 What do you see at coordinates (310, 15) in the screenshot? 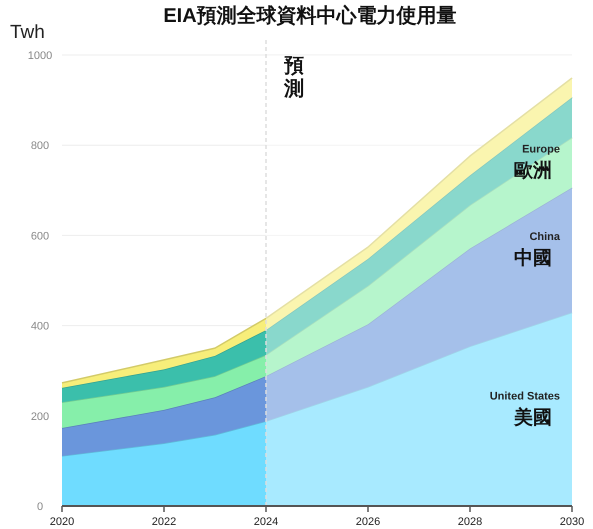
I see `chart-title: EIA預測全球資料中心電力使用量` at bounding box center [310, 15].